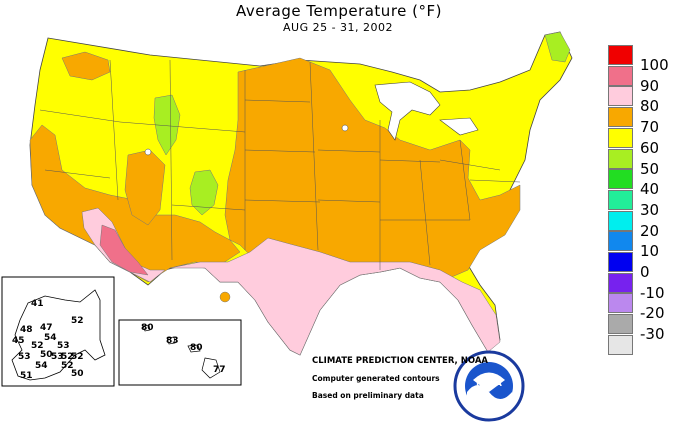 This screenshot has height=435, width=678. Describe the element at coordinates (652, 292) in the screenshot. I see `legend-label: -10` at that location.